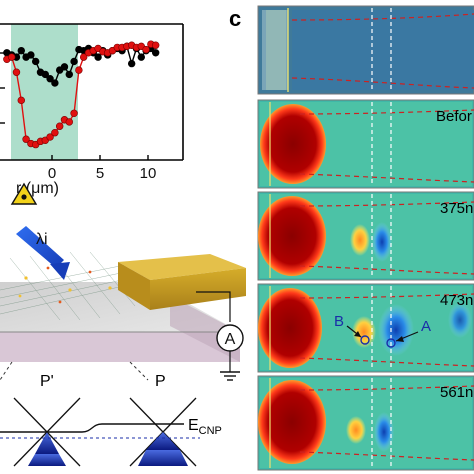 The height and width of the screenshot is (474, 474). I want to click on photocurrent-map-before: Befor, so click(365, 144).